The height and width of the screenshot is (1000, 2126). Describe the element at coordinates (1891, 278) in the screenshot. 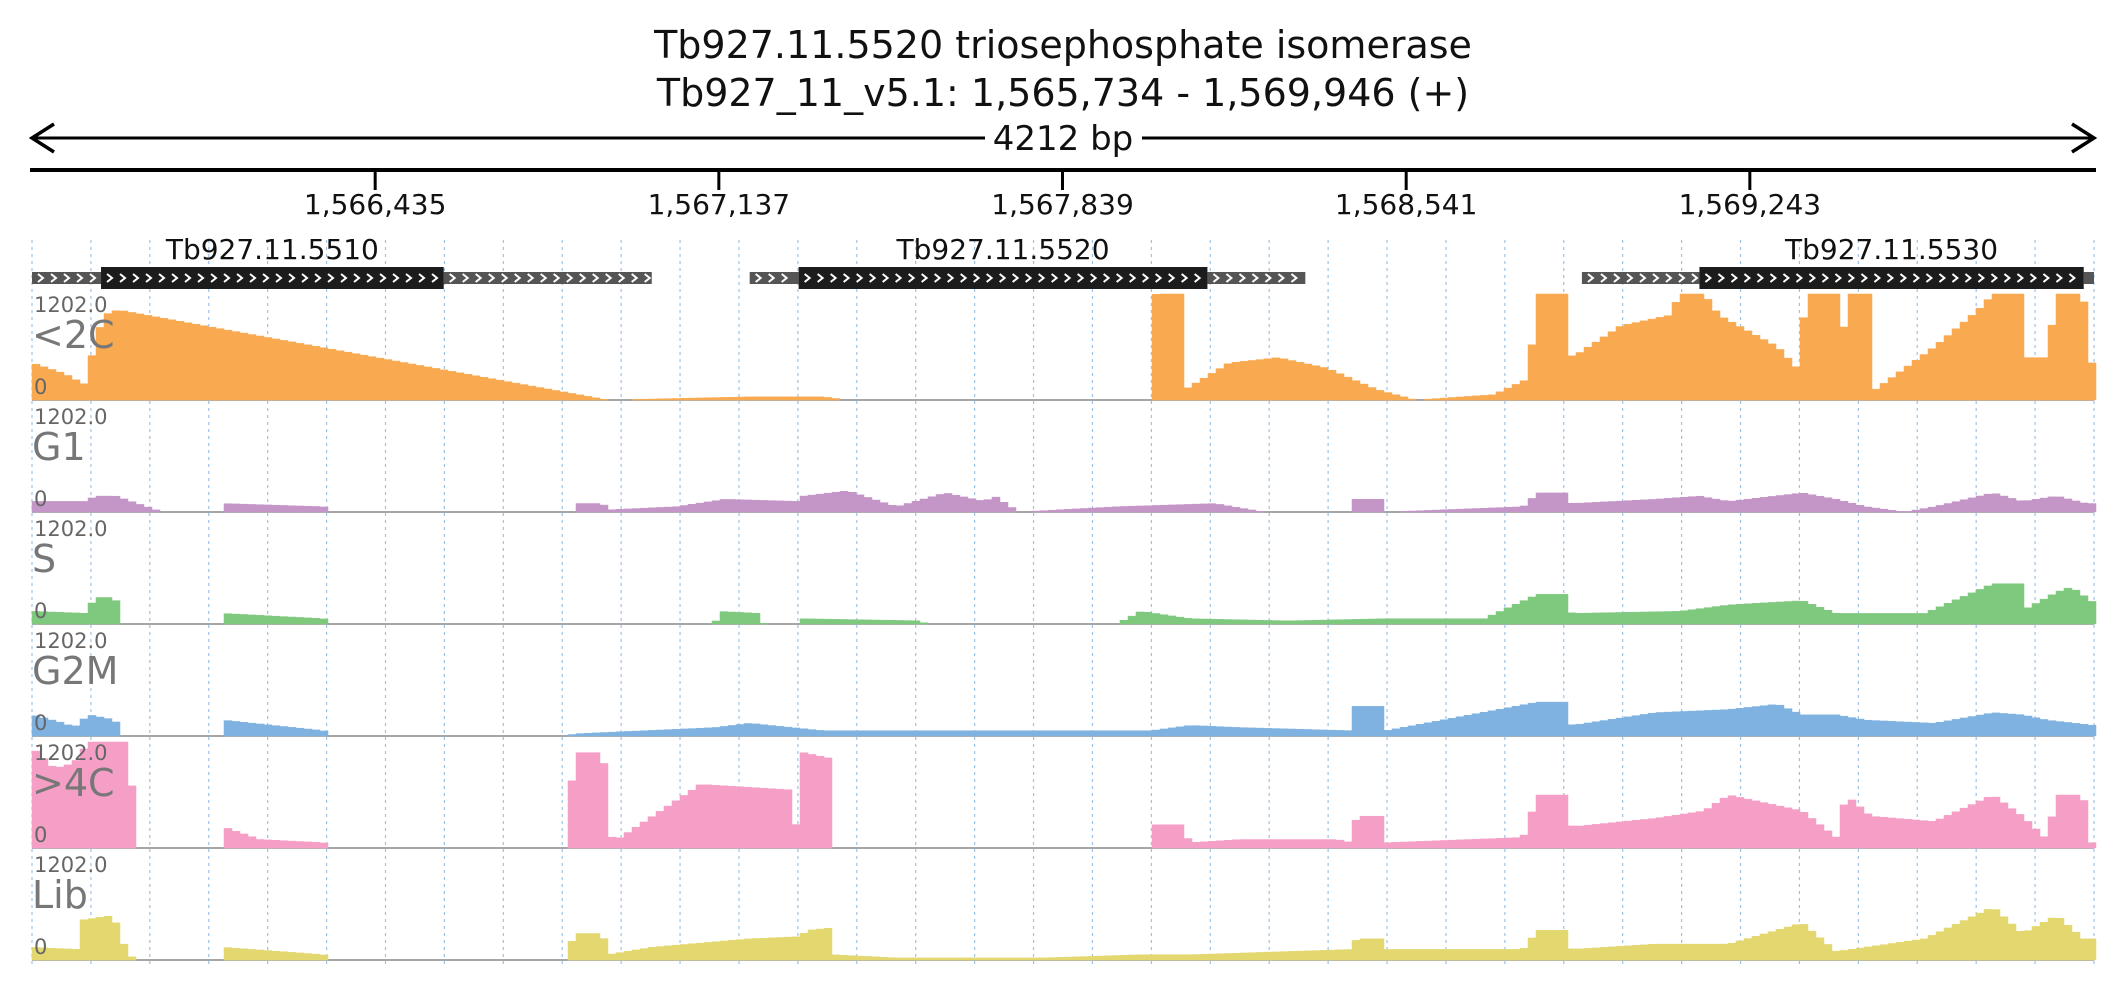

I see `gene-cds` at that location.